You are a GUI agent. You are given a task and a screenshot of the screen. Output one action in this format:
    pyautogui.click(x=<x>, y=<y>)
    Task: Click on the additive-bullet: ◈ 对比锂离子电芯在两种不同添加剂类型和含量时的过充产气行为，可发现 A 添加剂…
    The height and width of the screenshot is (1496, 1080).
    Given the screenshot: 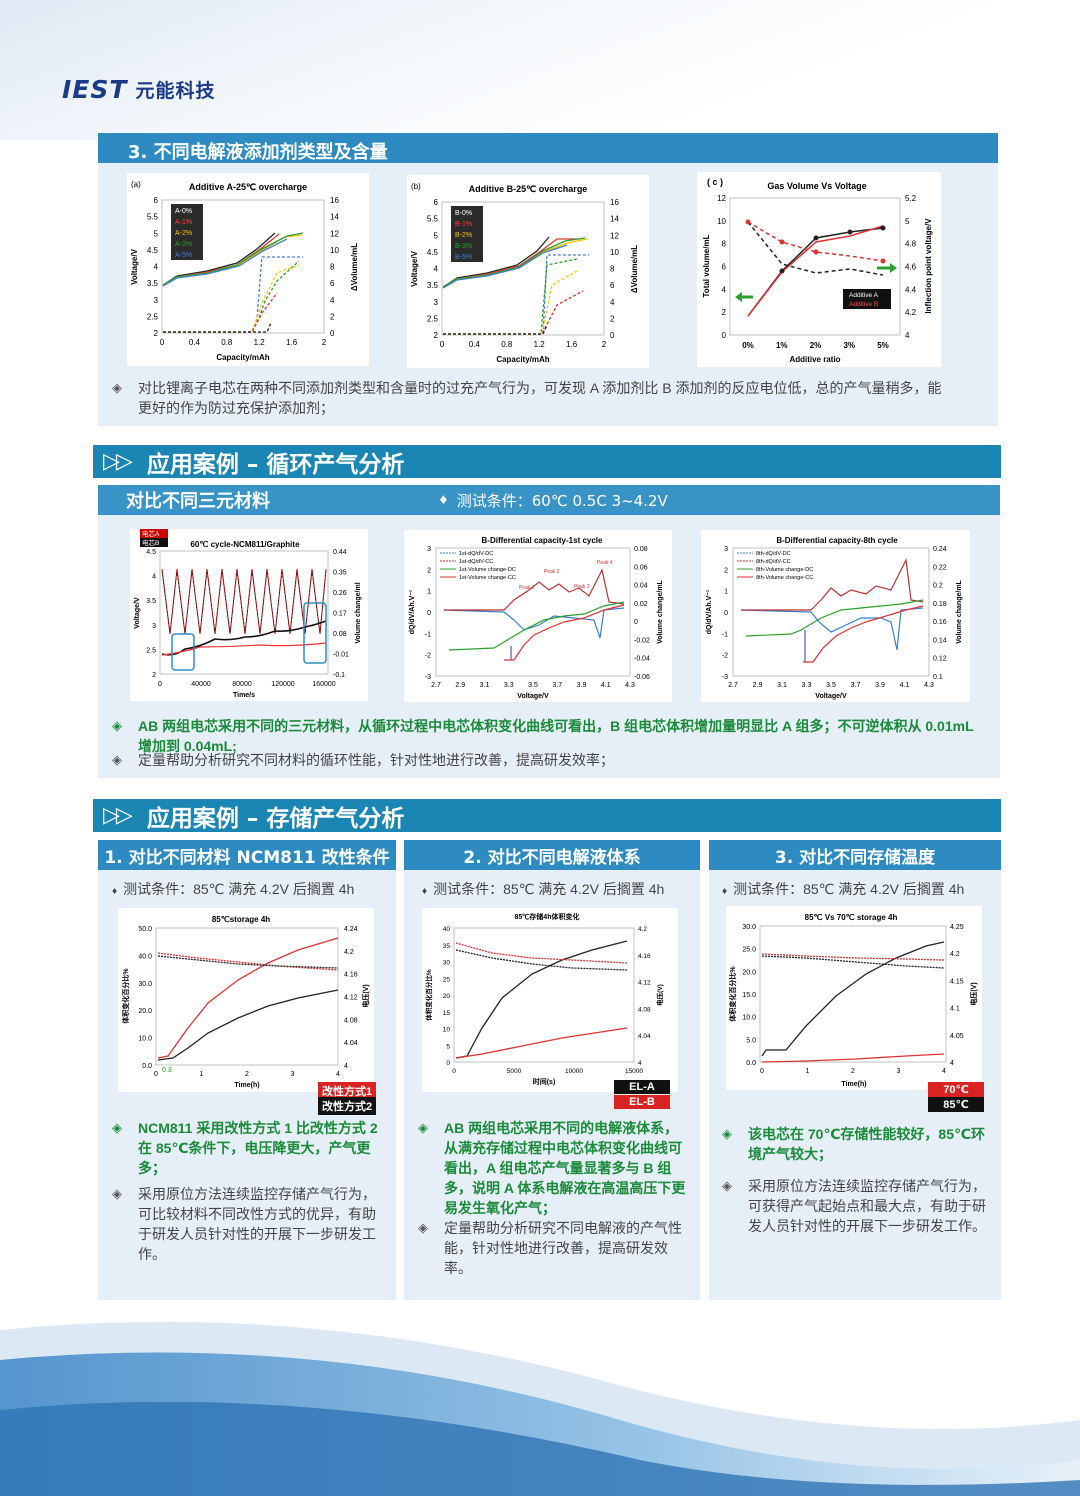 What is the action you would take?
    pyautogui.click(x=532, y=398)
    